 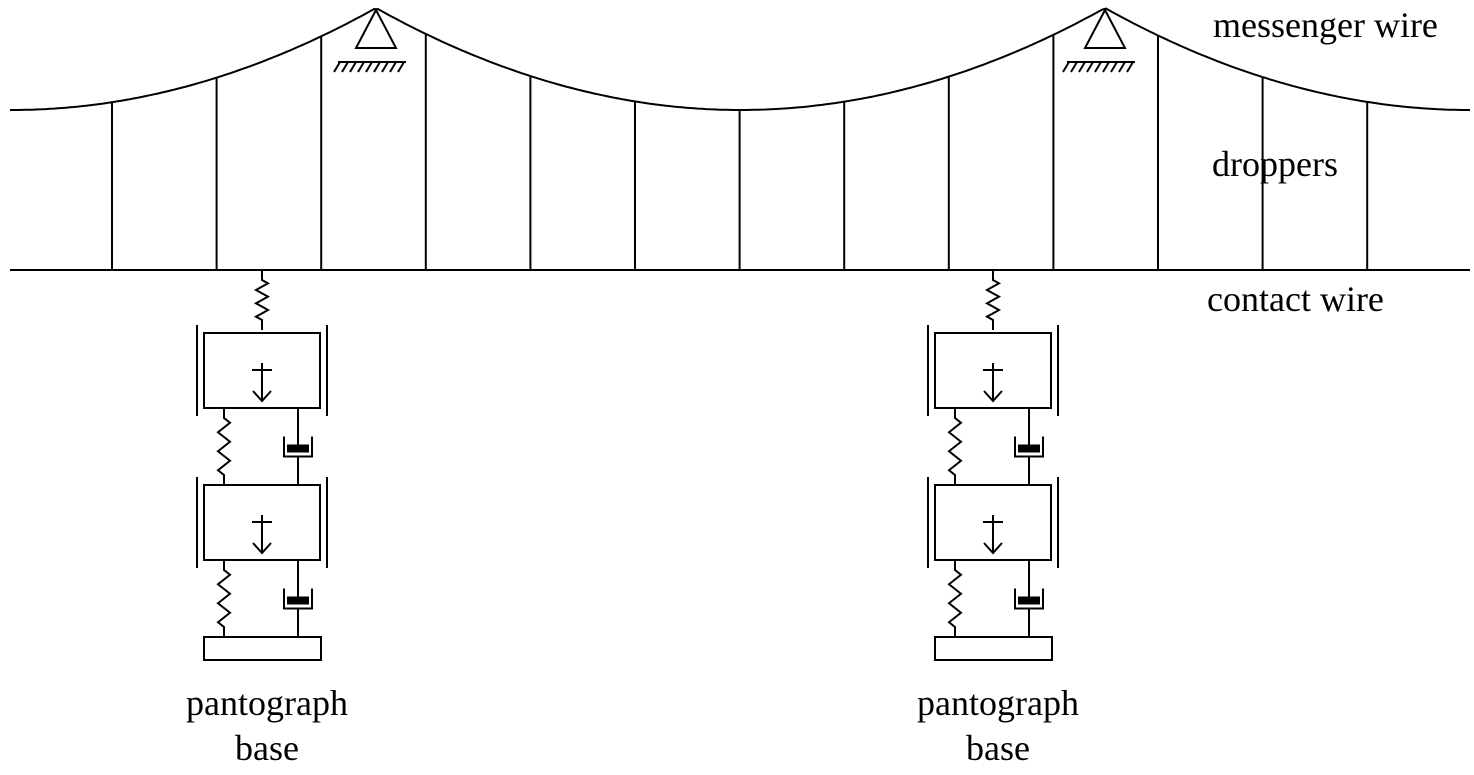 What do you see at coordinates (1325, 25) in the screenshot?
I see `messenger-wire-label: messenger wire` at bounding box center [1325, 25].